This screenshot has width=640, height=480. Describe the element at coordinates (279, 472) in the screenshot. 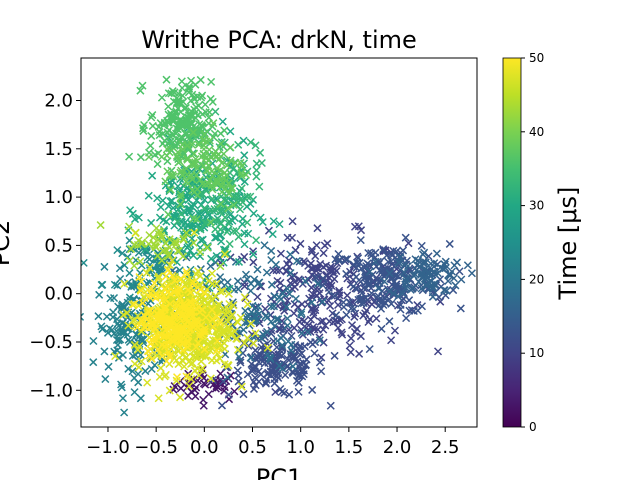

I see `x-axis-label: PC1` at that location.